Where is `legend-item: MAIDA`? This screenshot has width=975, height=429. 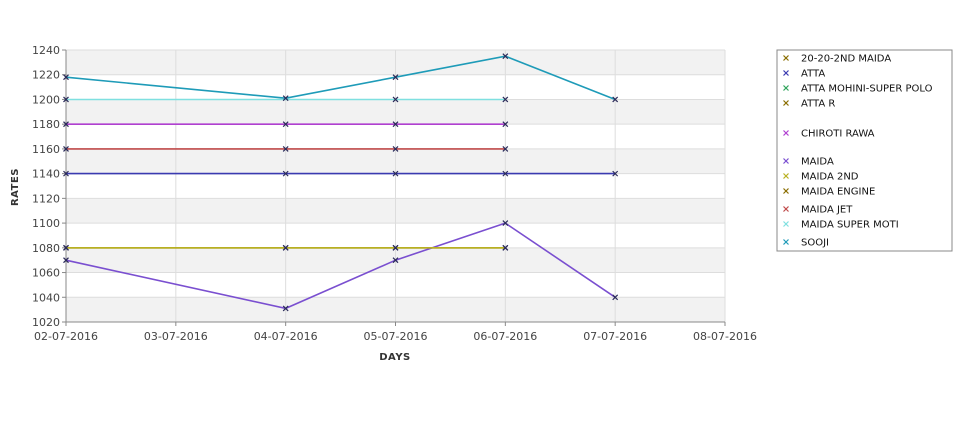
legend-item: MAIDA is located at coordinates (808, 162).